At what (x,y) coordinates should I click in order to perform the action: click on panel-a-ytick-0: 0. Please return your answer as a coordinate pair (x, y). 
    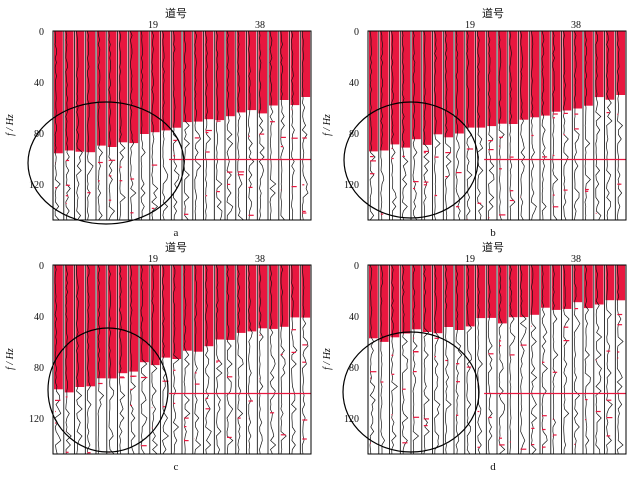
    Looking at the image, I should click on (41, 32).